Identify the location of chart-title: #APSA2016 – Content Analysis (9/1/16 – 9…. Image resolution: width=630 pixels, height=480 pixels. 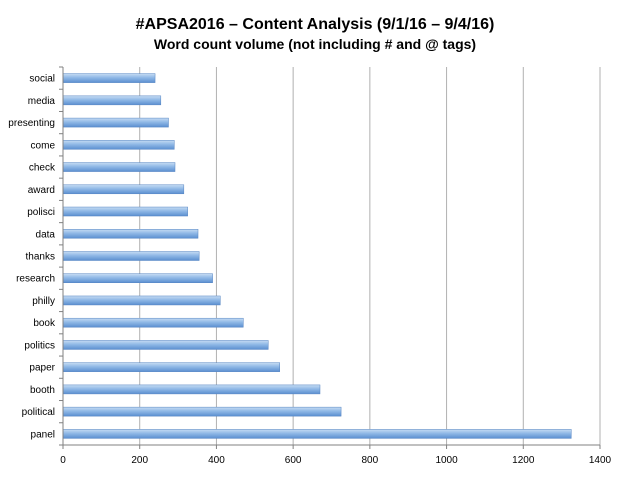
(315, 24).